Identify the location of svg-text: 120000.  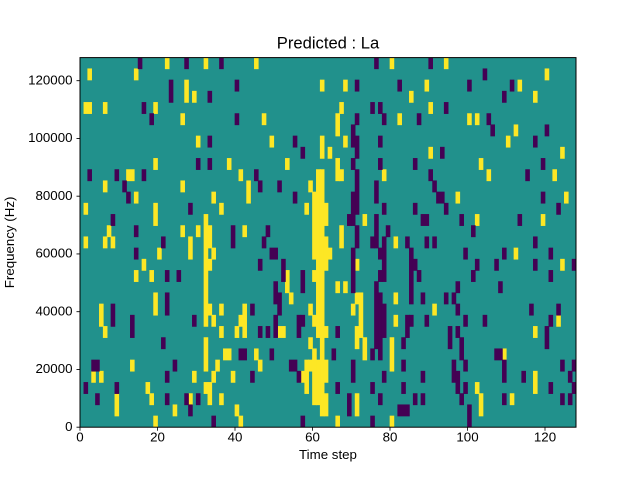
(50, 79).